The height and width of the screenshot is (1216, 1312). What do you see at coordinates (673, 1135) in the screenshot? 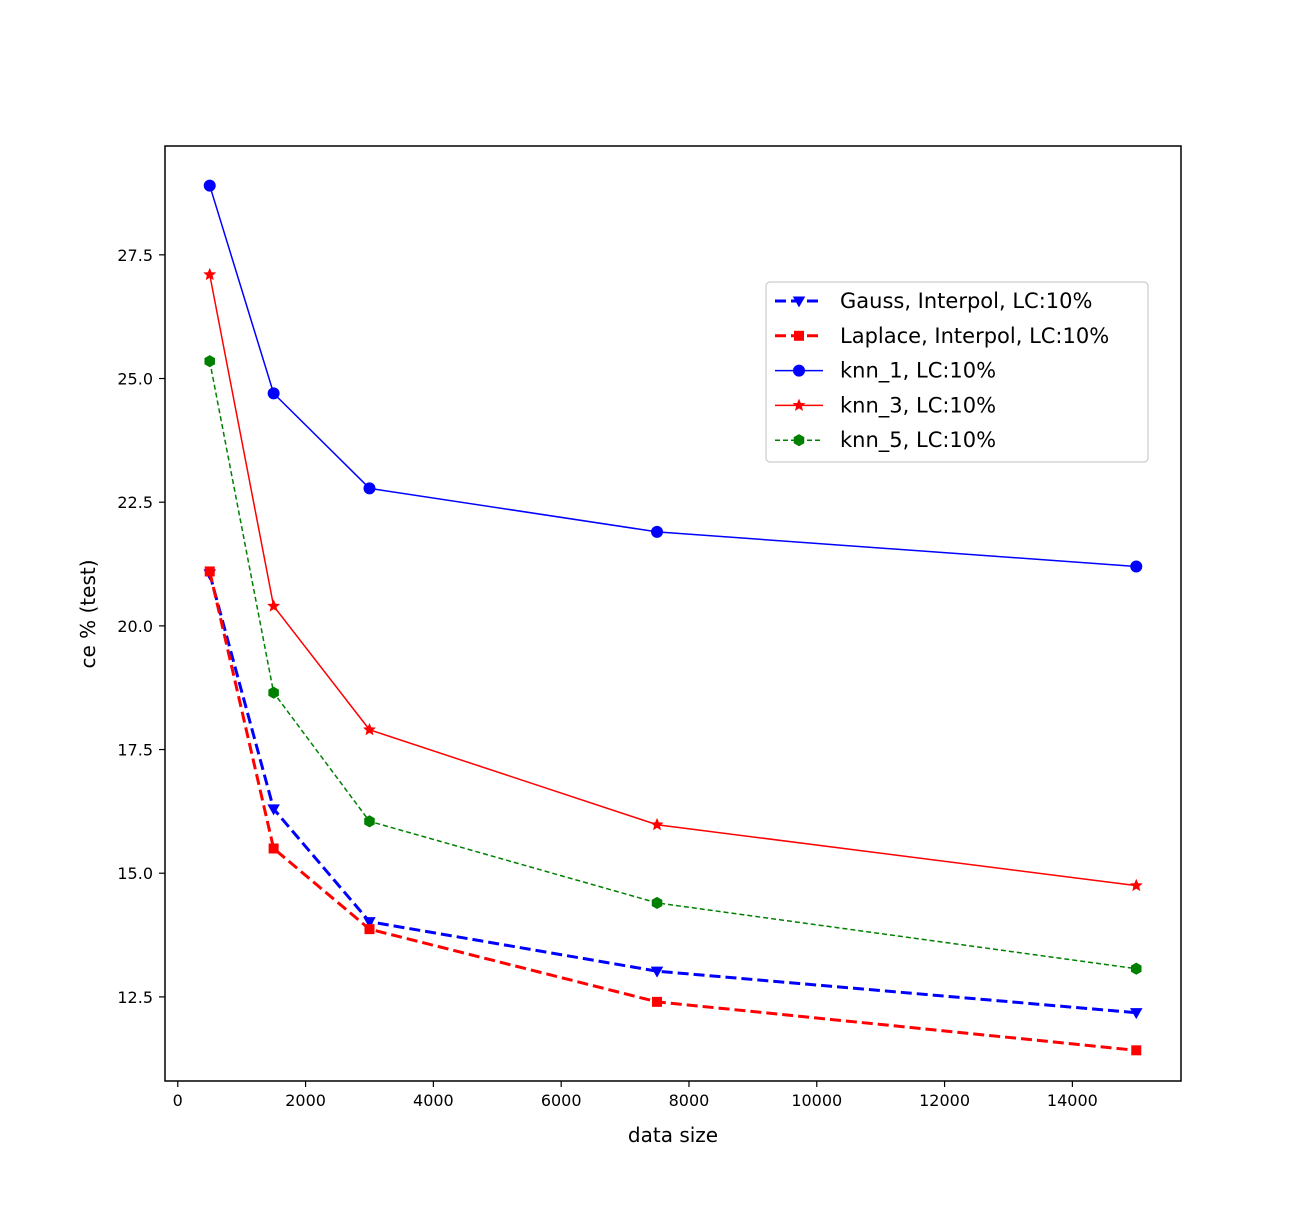
I see `x-axis-label: data size` at bounding box center [673, 1135].